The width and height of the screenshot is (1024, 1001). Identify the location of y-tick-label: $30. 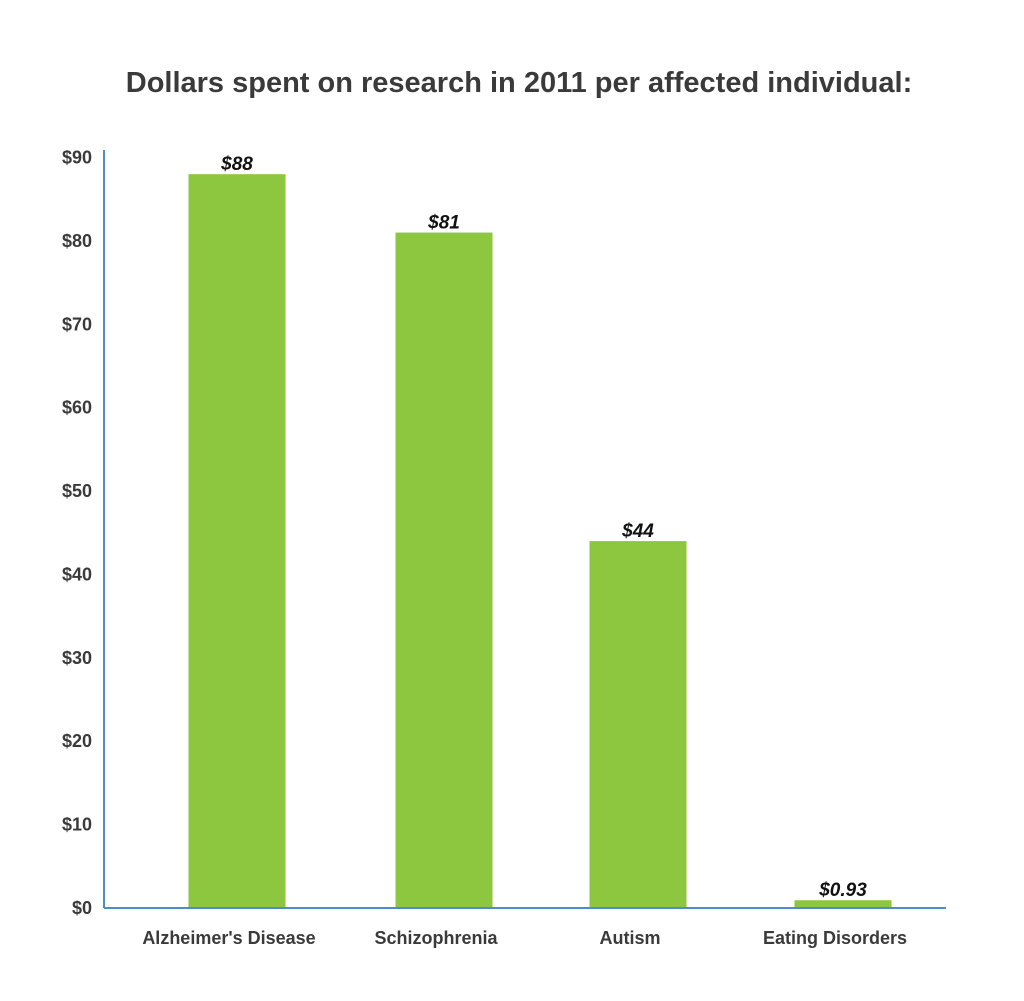
(77, 658).